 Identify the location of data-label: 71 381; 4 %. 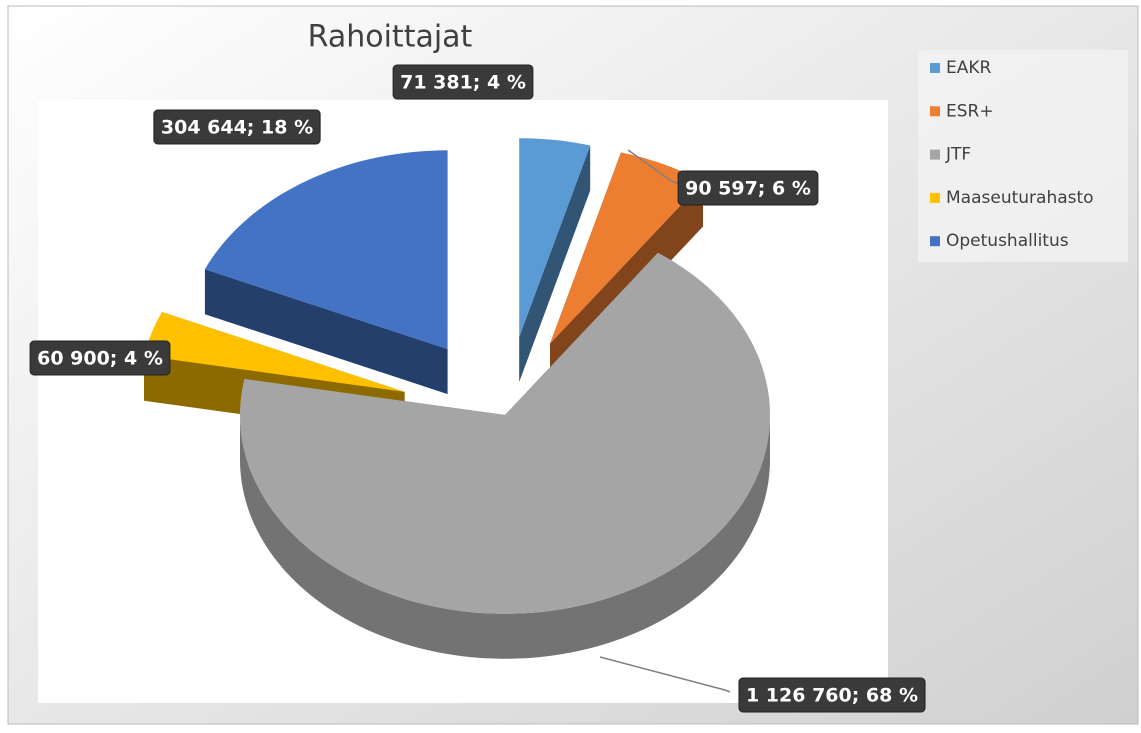
(463, 83).